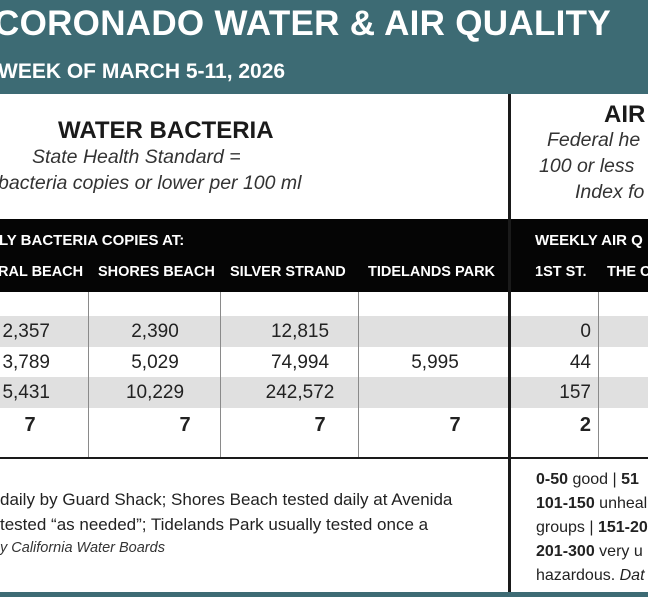 This screenshot has width=648, height=597. I want to click on aqi-range-0-50: 0-50, so click(552, 479).